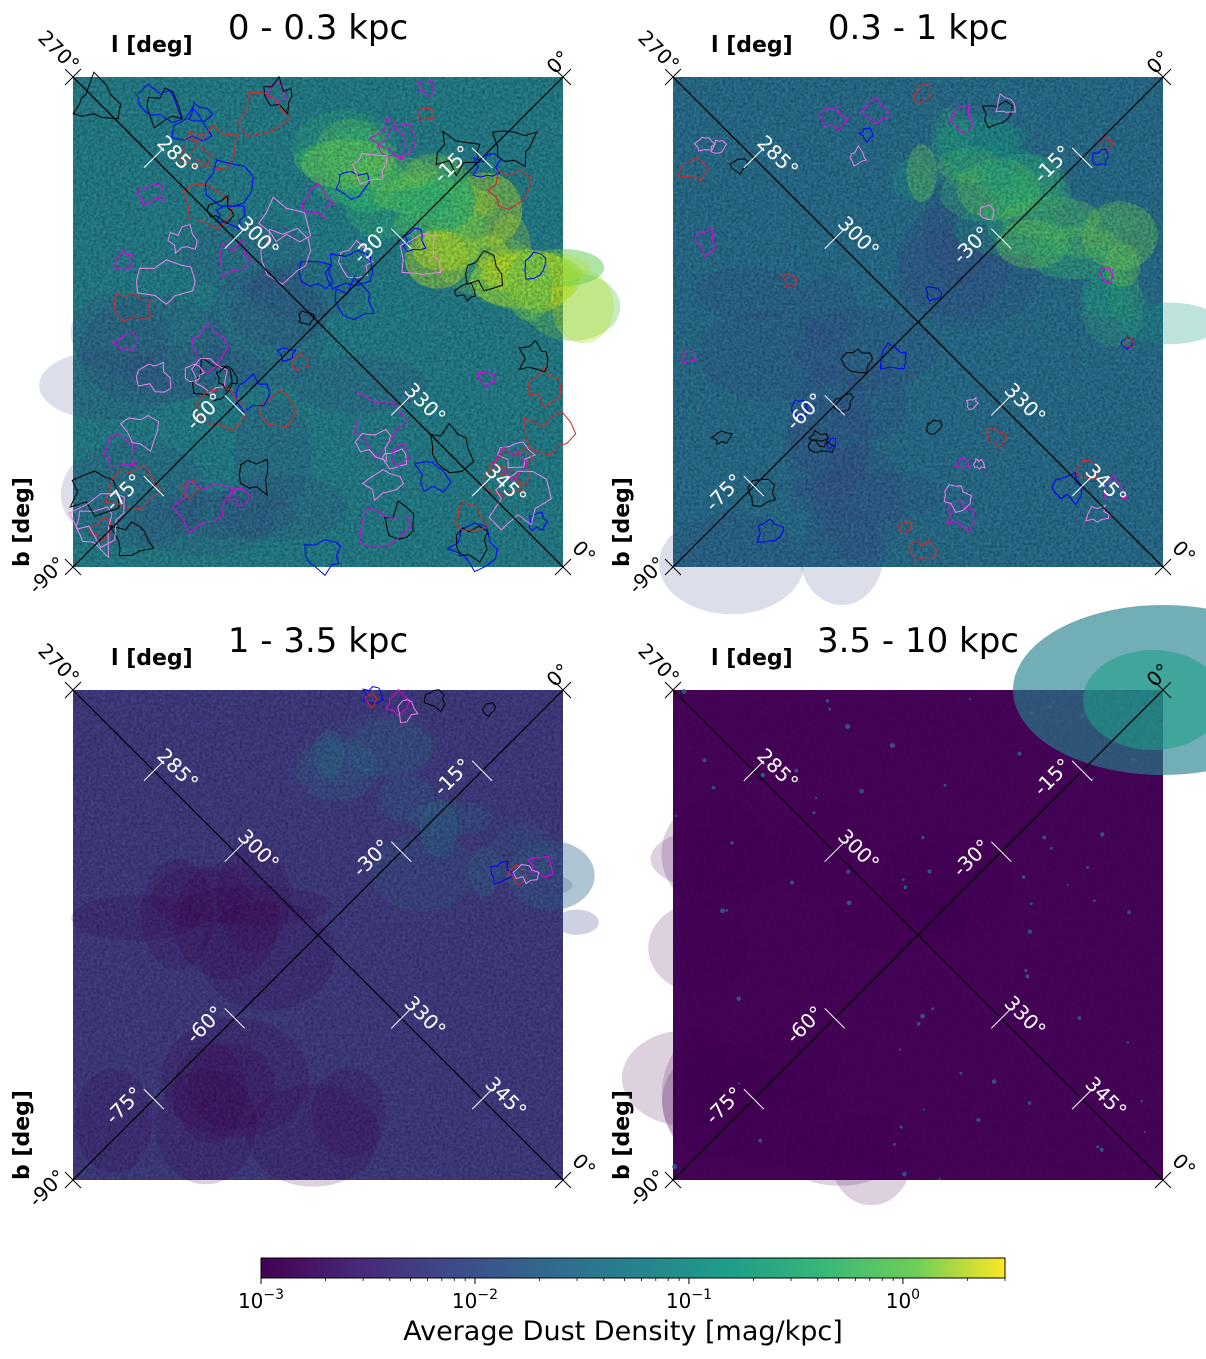  I want to click on panel-title: 0.3 - 1 kpc, so click(918, 28).